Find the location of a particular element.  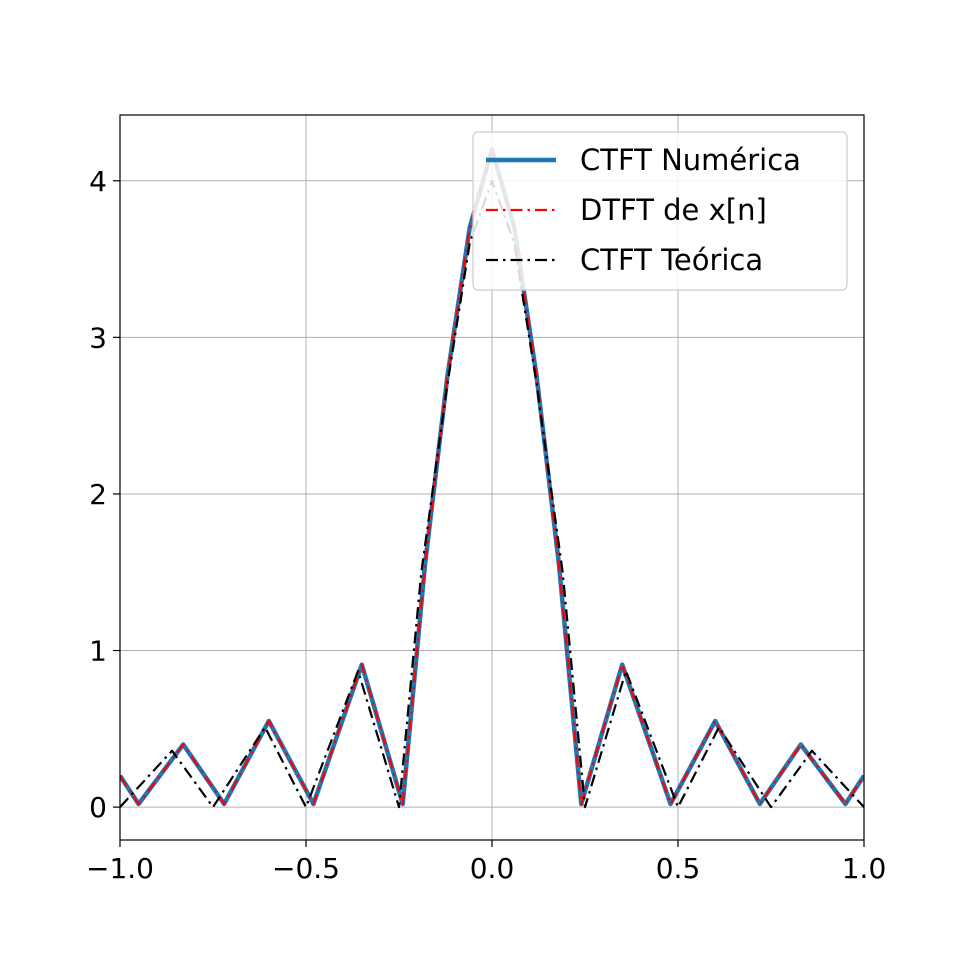

x-tick-label: 0.5 is located at coordinates (678, 868).